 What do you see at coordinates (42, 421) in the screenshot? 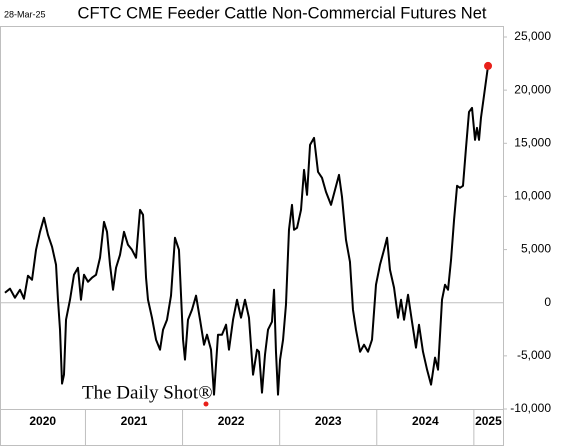
I see `x-category-label: 2020` at bounding box center [42, 421].